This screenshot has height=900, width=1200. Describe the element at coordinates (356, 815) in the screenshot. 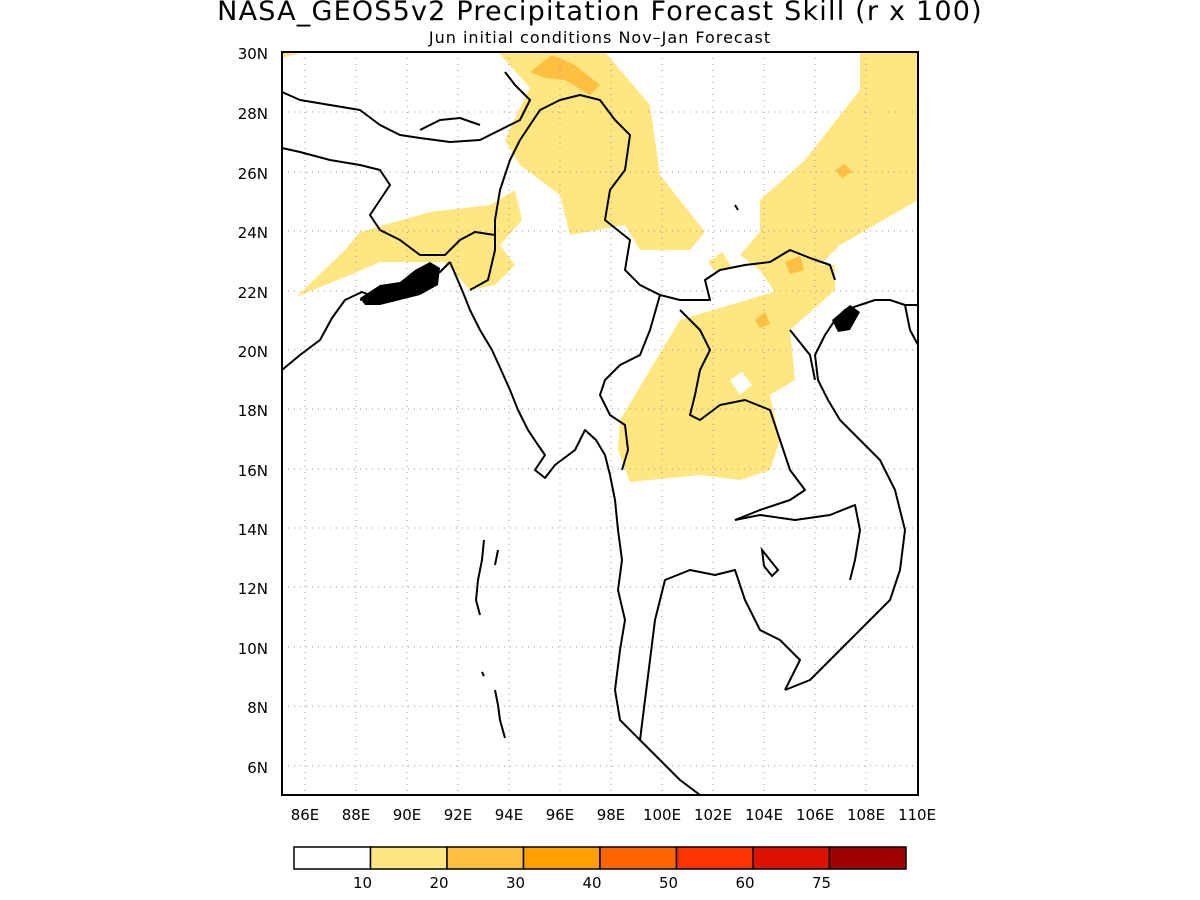

I see `lon-label: 88E` at that location.